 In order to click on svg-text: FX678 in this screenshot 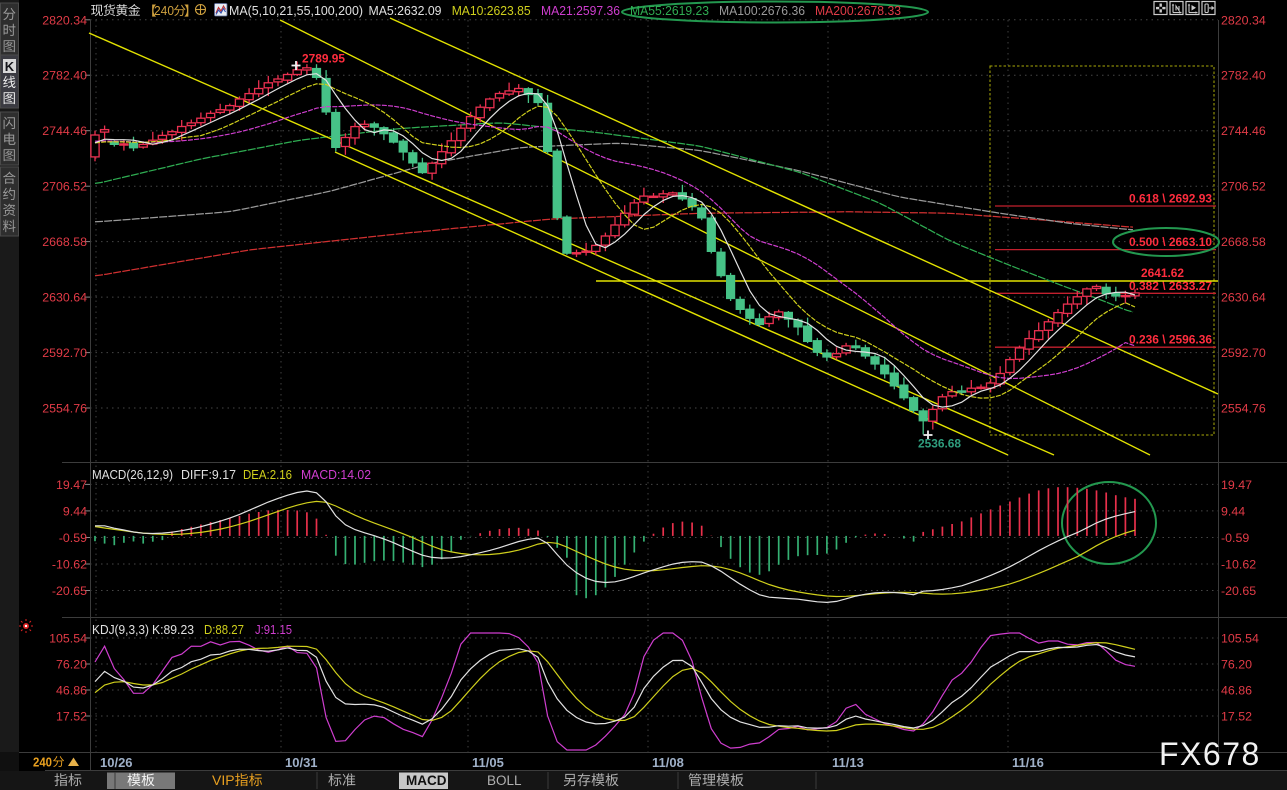, I will do `click(1210, 754)`.